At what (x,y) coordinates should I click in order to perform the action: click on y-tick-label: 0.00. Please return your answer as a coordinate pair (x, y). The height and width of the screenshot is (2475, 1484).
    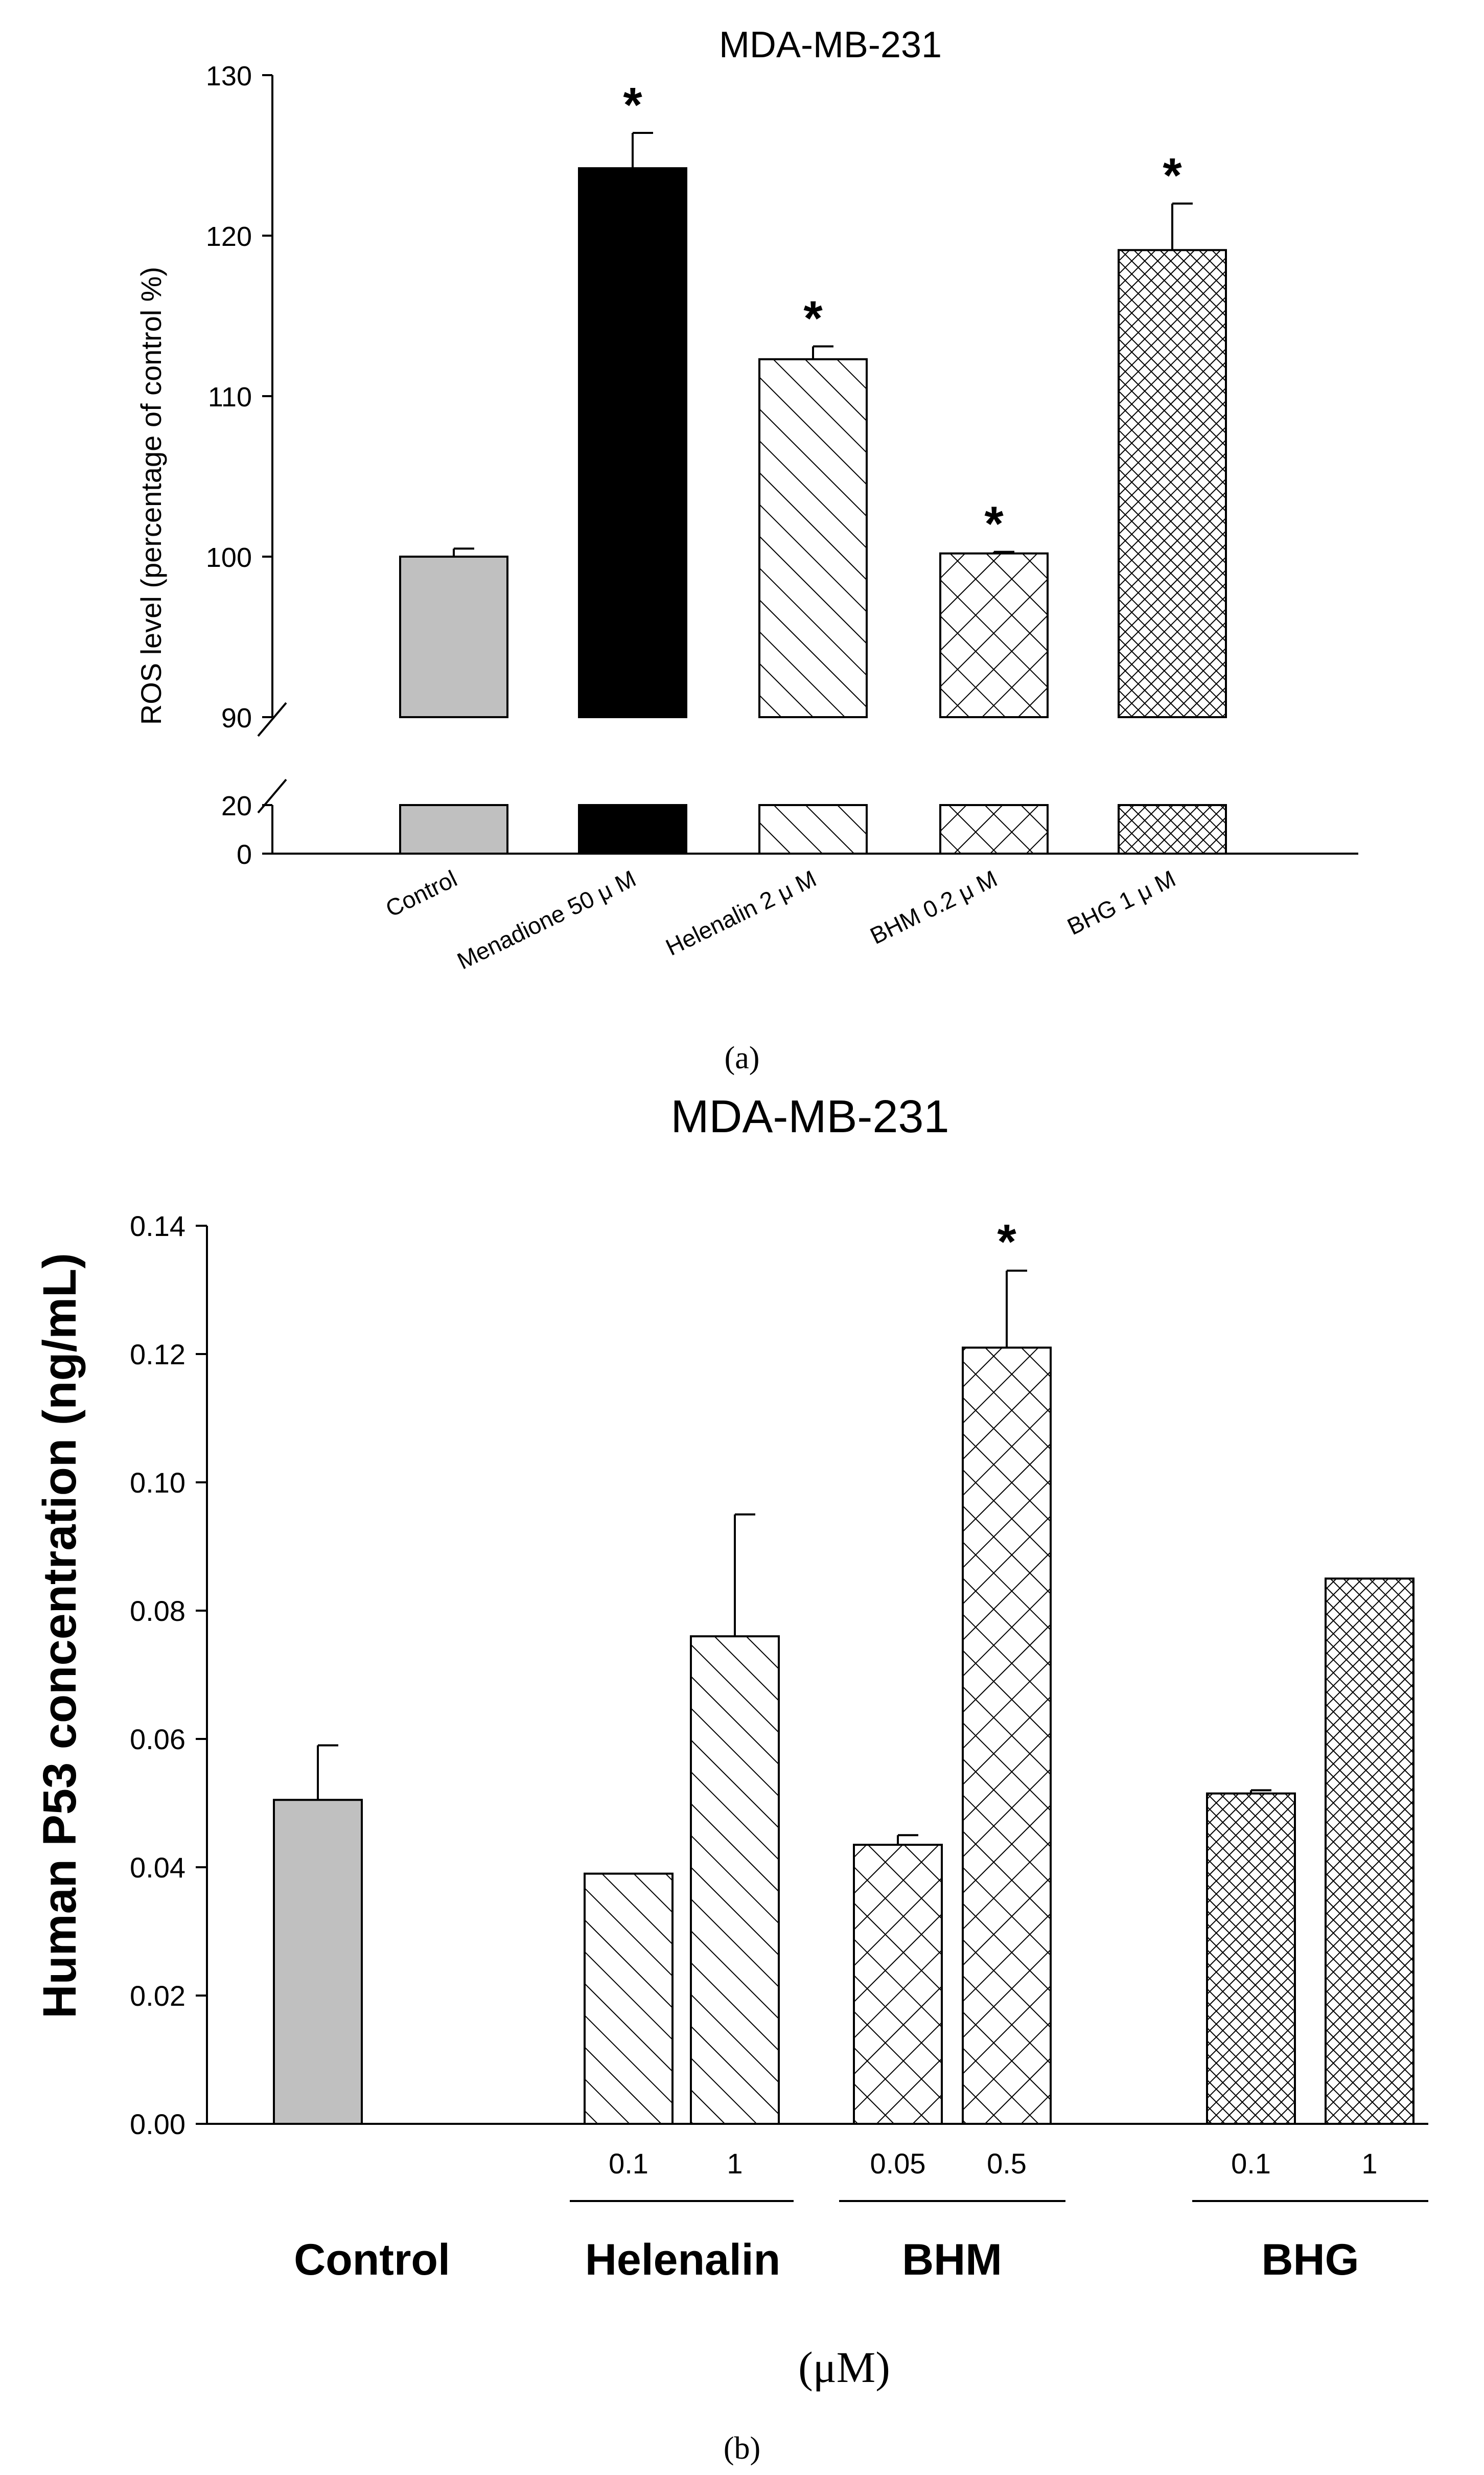
    Looking at the image, I should click on (158, 2124).